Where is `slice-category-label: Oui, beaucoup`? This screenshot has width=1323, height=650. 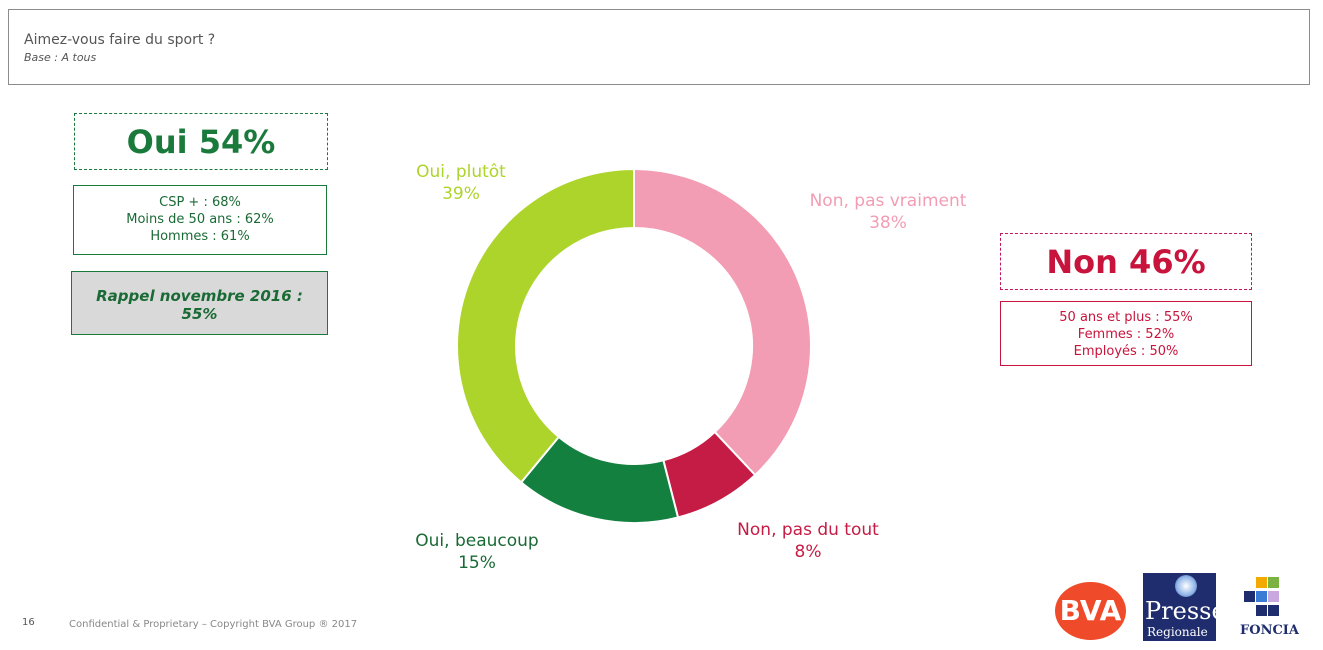 slice-category-label: Oui, beaucoup is located at coordinates (476, 541).